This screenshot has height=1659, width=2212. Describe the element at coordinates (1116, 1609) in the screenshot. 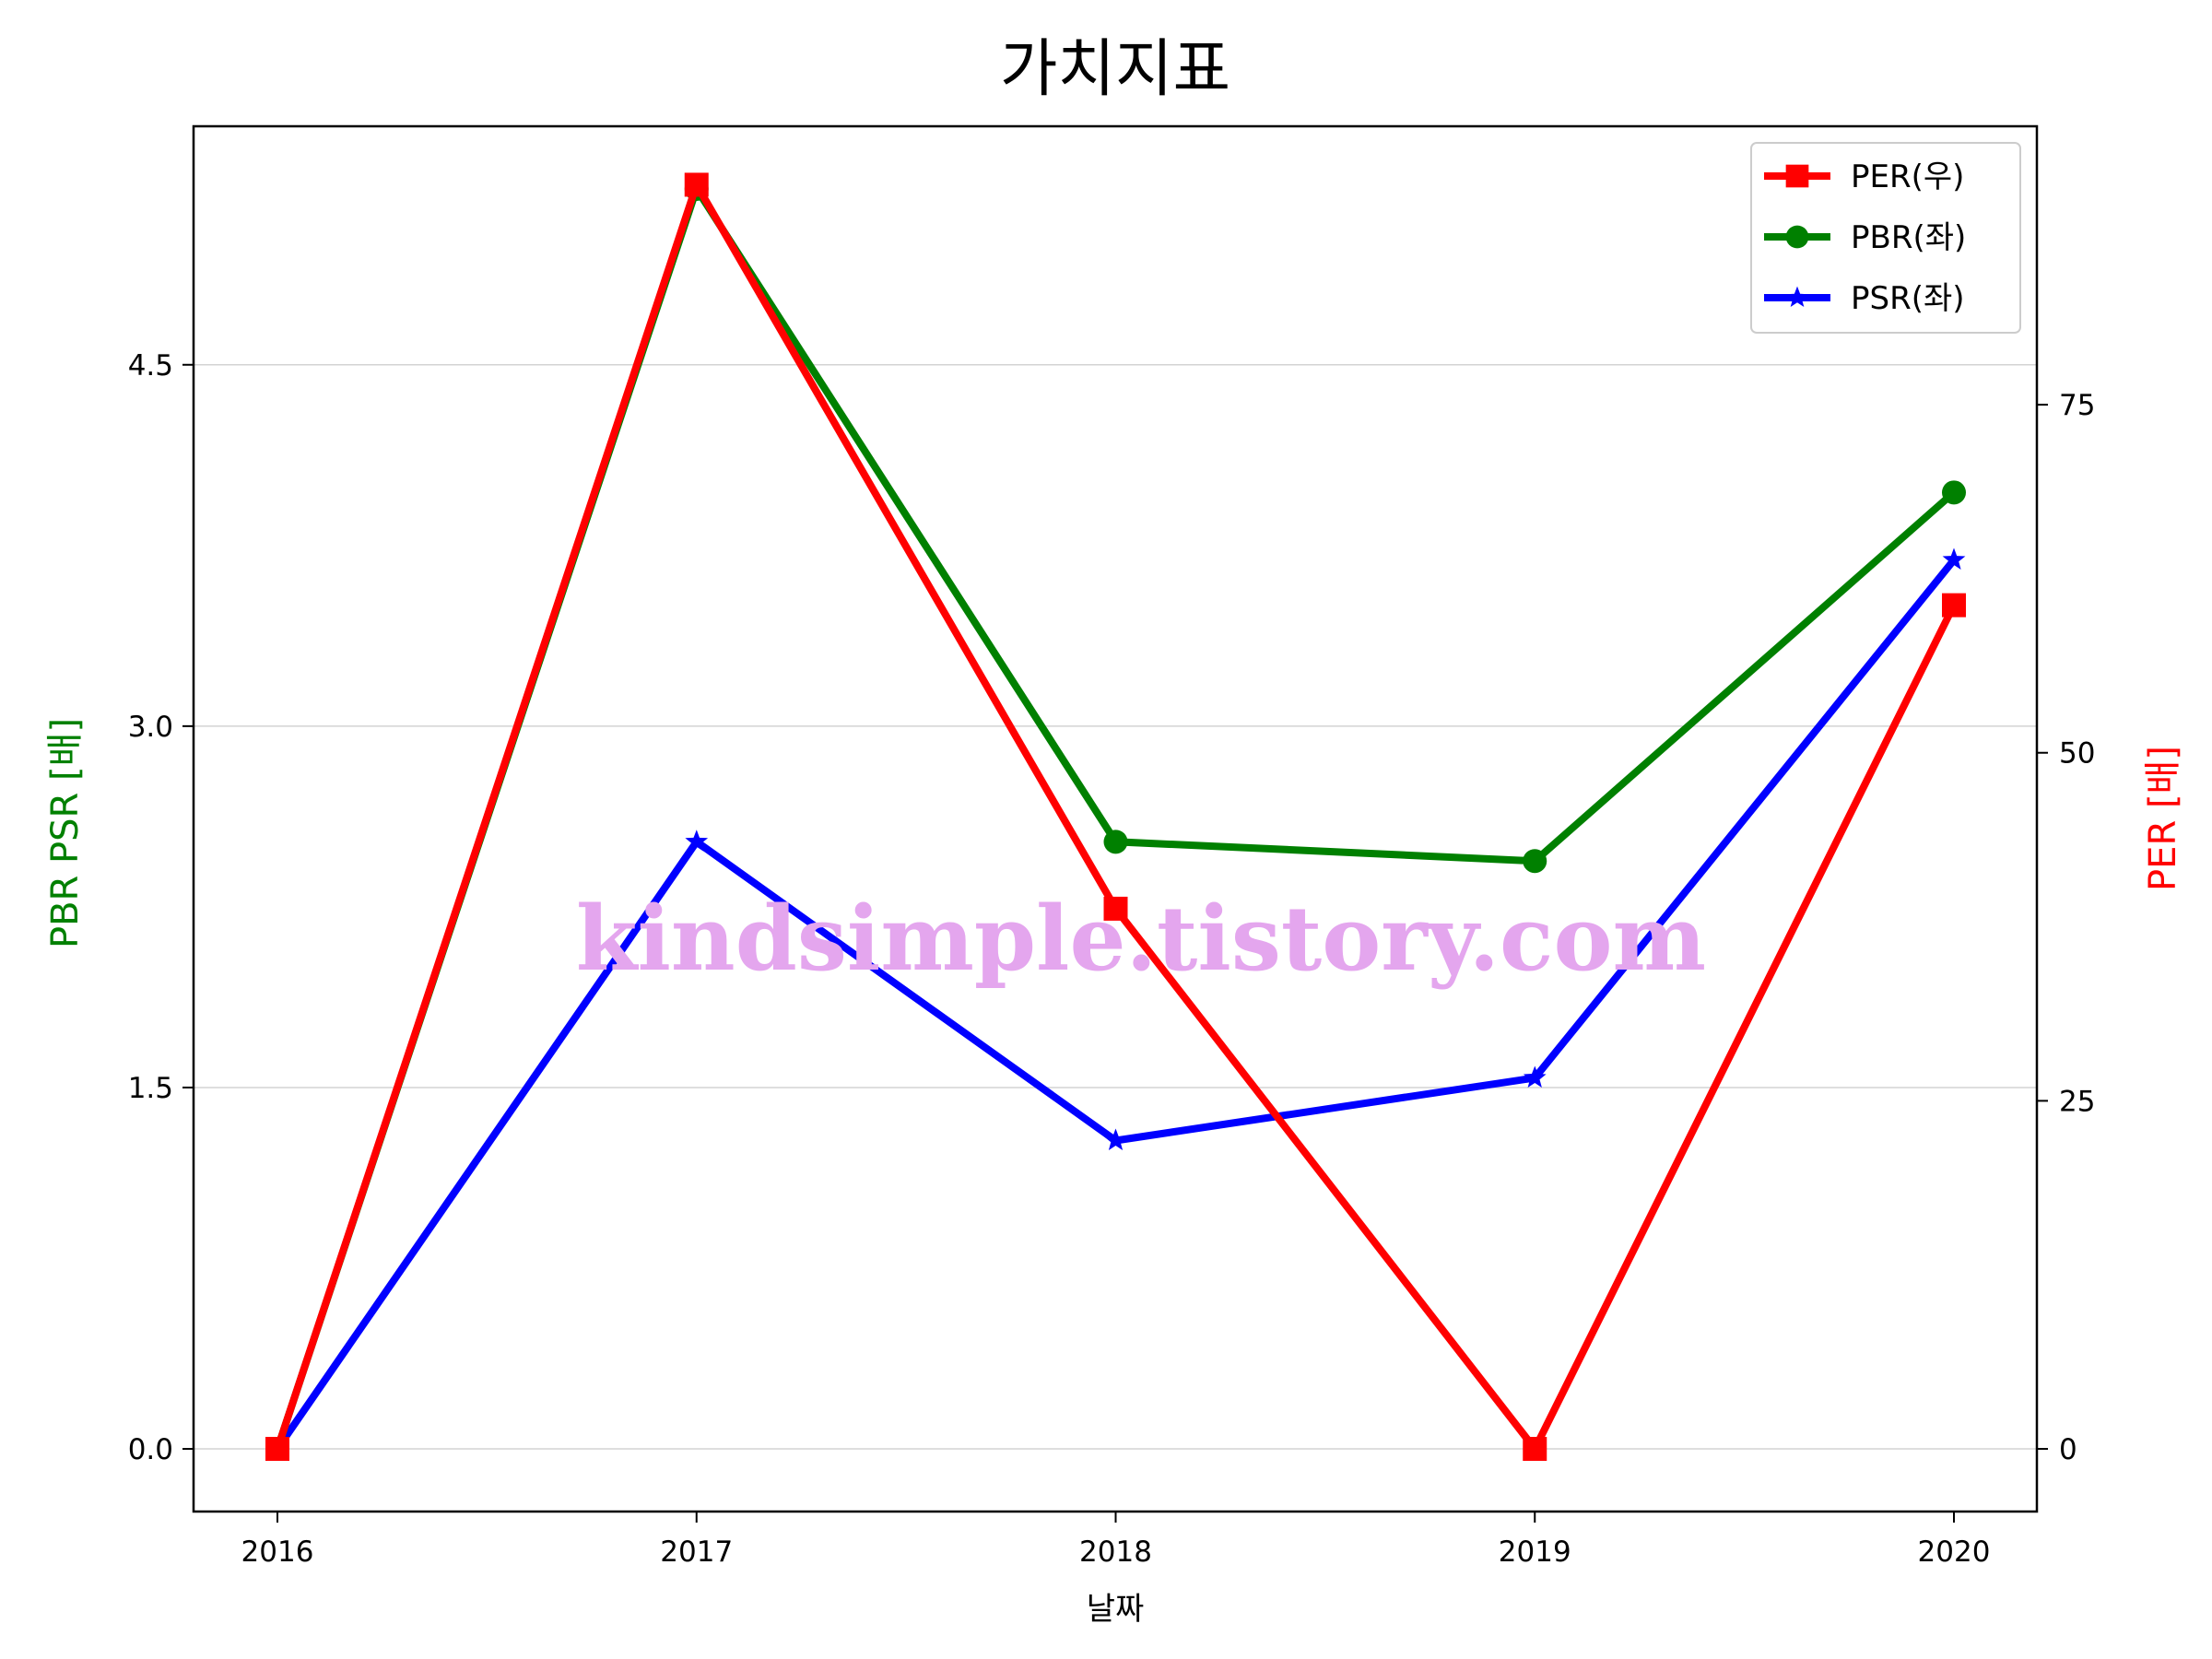

I see `x-axis-label: 날짜` at that location.